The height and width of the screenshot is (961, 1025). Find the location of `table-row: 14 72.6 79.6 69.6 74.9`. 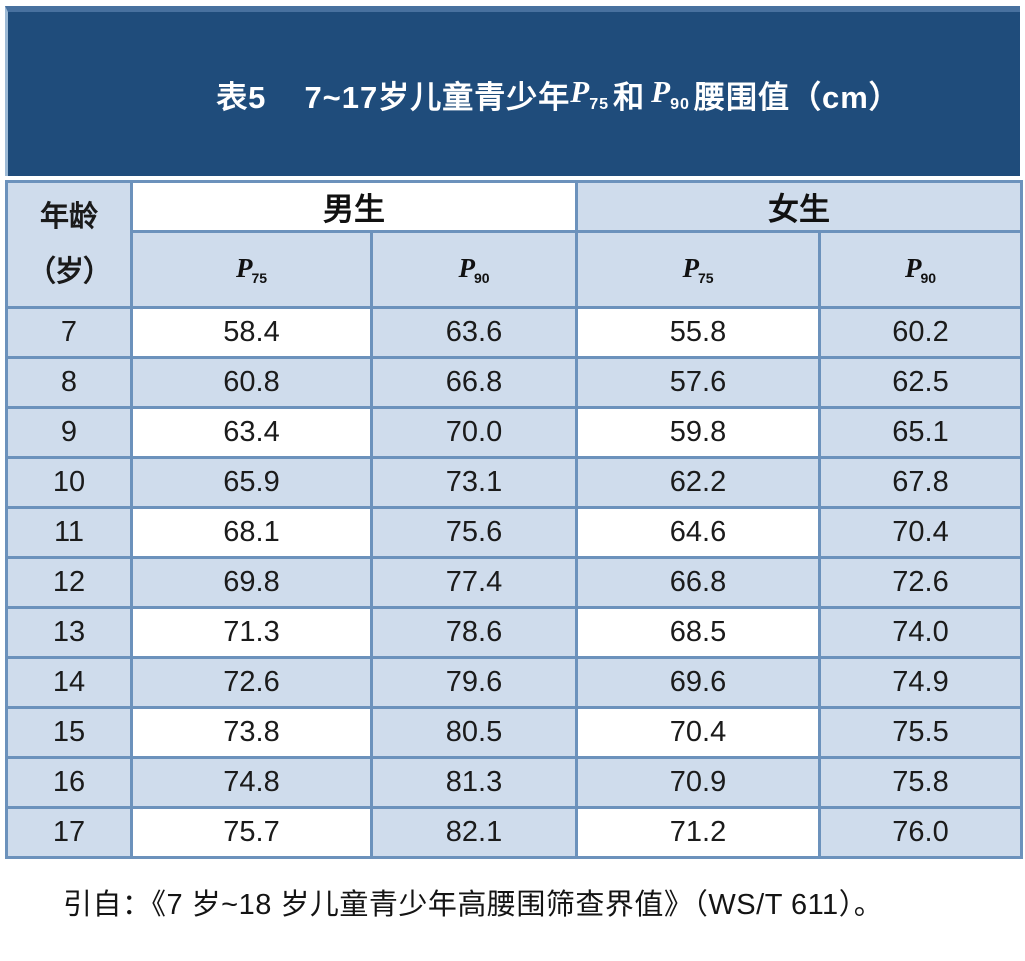

table-row: 14 72.6 79.6 69.6 74.9 is located at coordinates (514, 682).